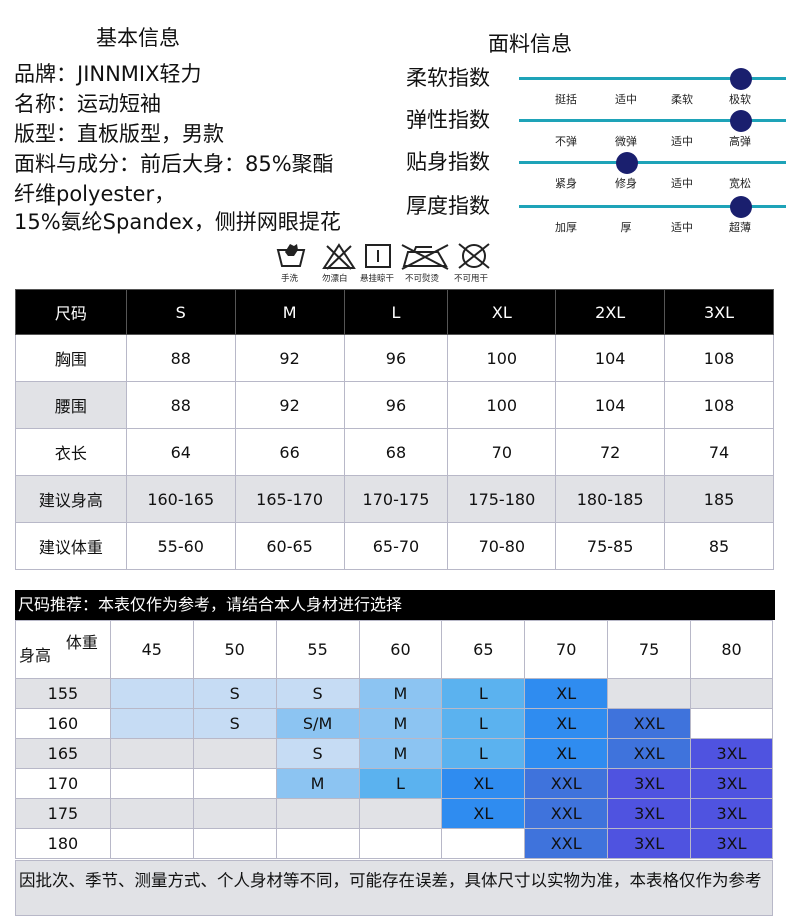  Describe the element at coordinates (71, 312) in the screenshot. I see `size-header-cell: 尺码` at that location.